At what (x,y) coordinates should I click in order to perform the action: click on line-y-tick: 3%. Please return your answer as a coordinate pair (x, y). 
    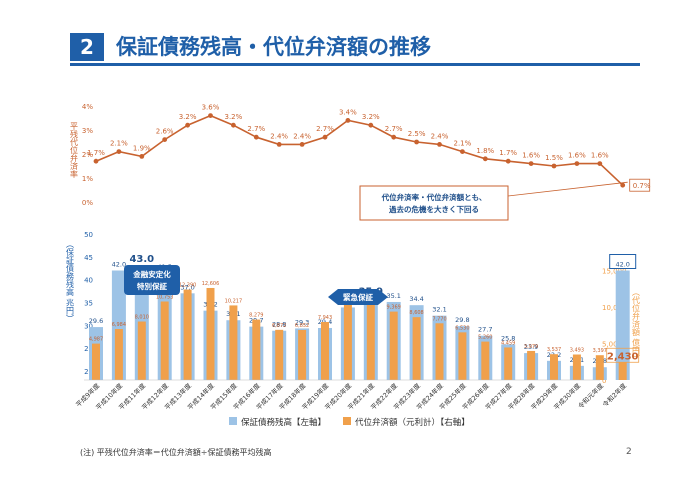
    Looking at the image, I should click on (87, 131).